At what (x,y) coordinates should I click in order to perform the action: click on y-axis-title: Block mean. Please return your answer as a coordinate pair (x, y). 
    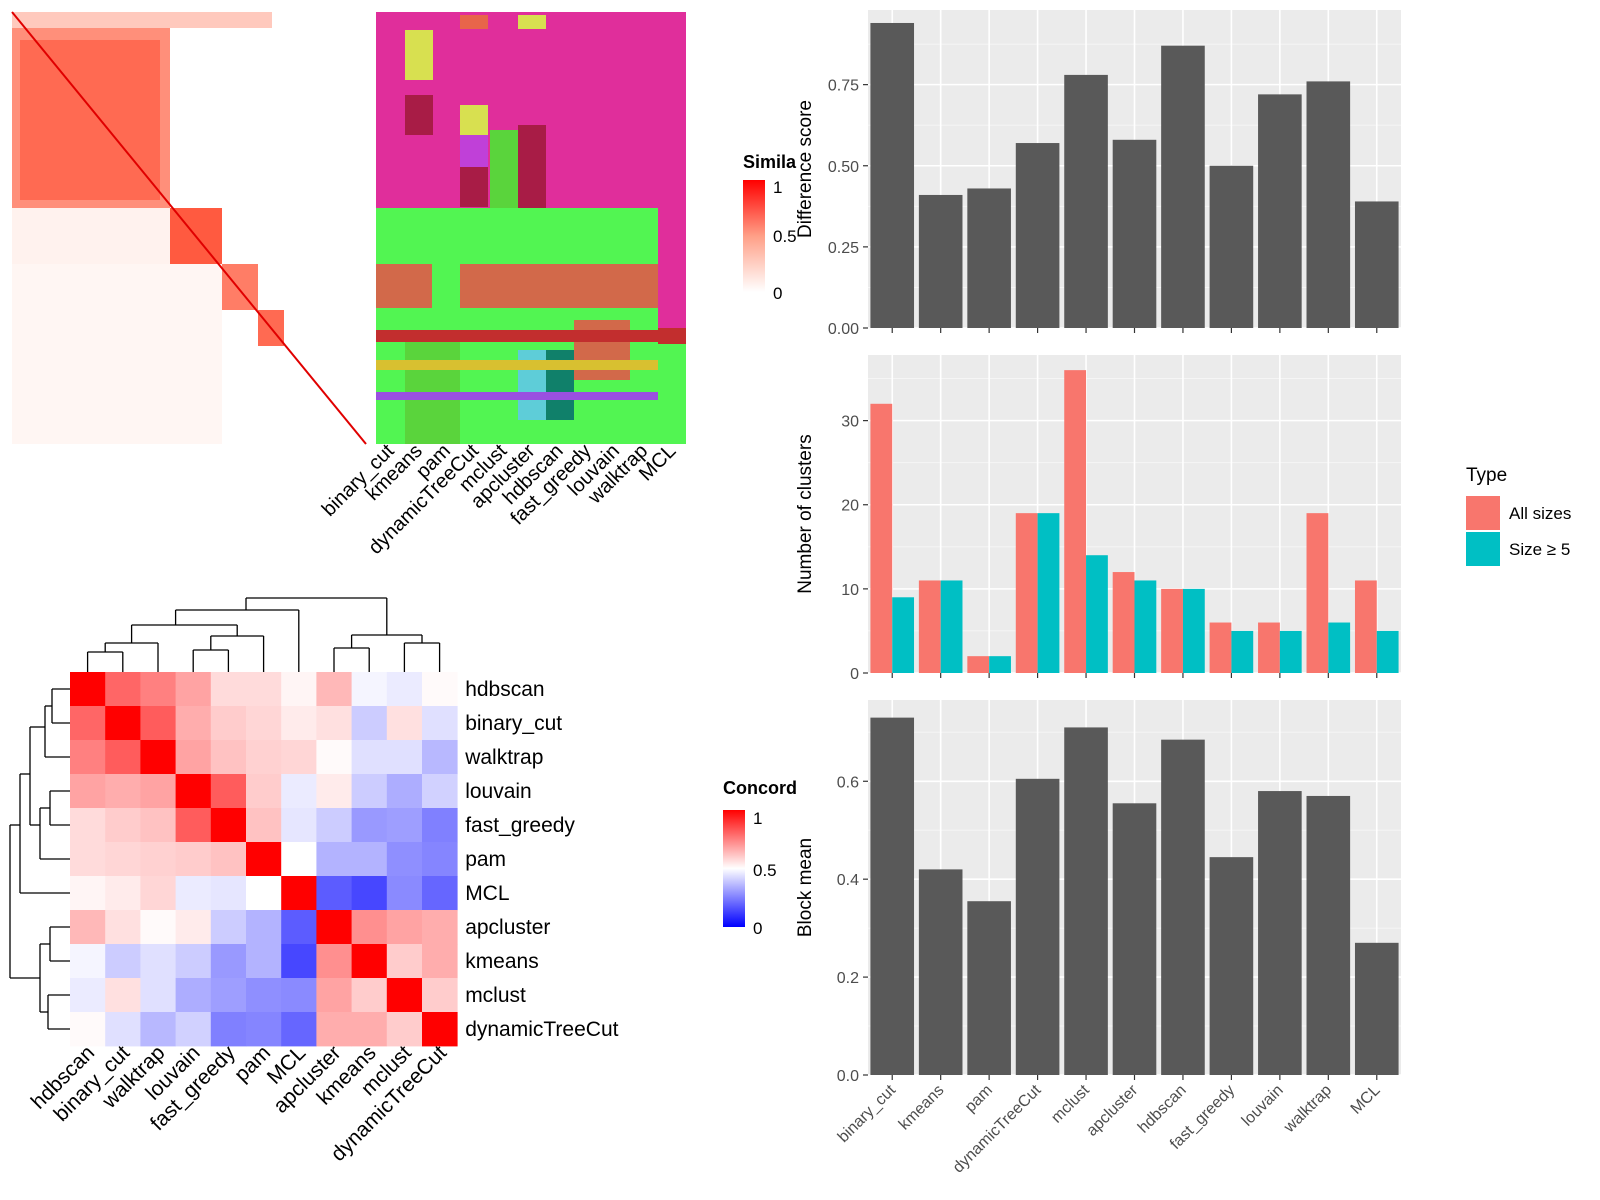
    Looking at the image, I should click on (805, 887).